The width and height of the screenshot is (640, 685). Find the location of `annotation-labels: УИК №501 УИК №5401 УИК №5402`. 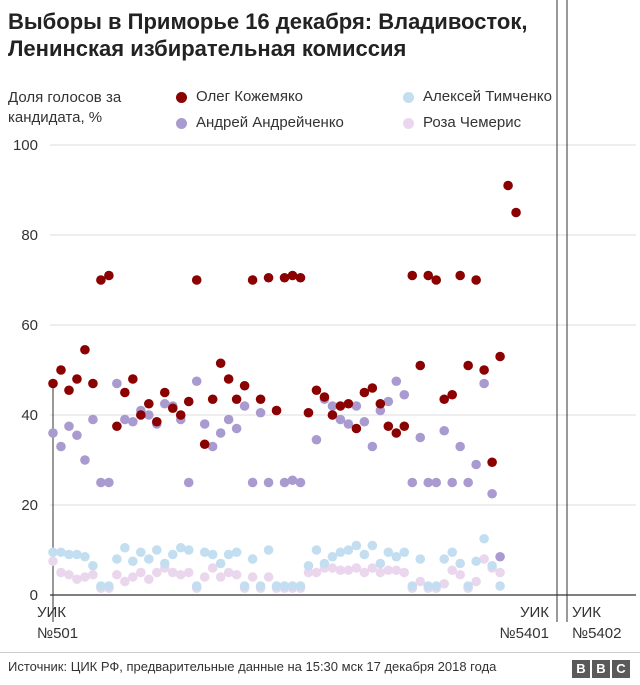

annotation-labels: УИК №501 УИК №5401 УИК №5402 is located at coordinates (329, 623).